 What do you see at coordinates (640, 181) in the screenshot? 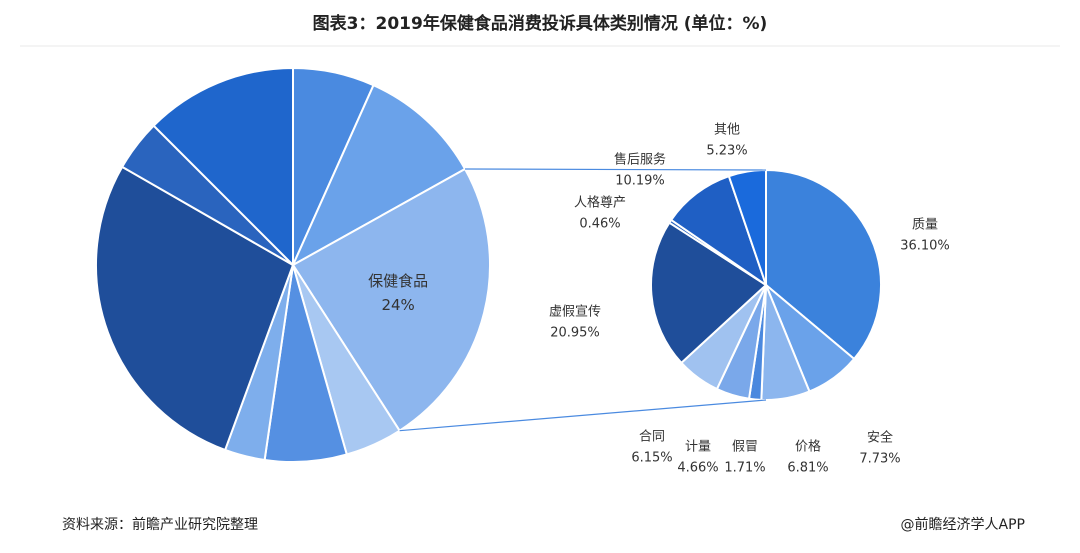
I see `value-label: 10.19%` at bounding box center [640, 181].